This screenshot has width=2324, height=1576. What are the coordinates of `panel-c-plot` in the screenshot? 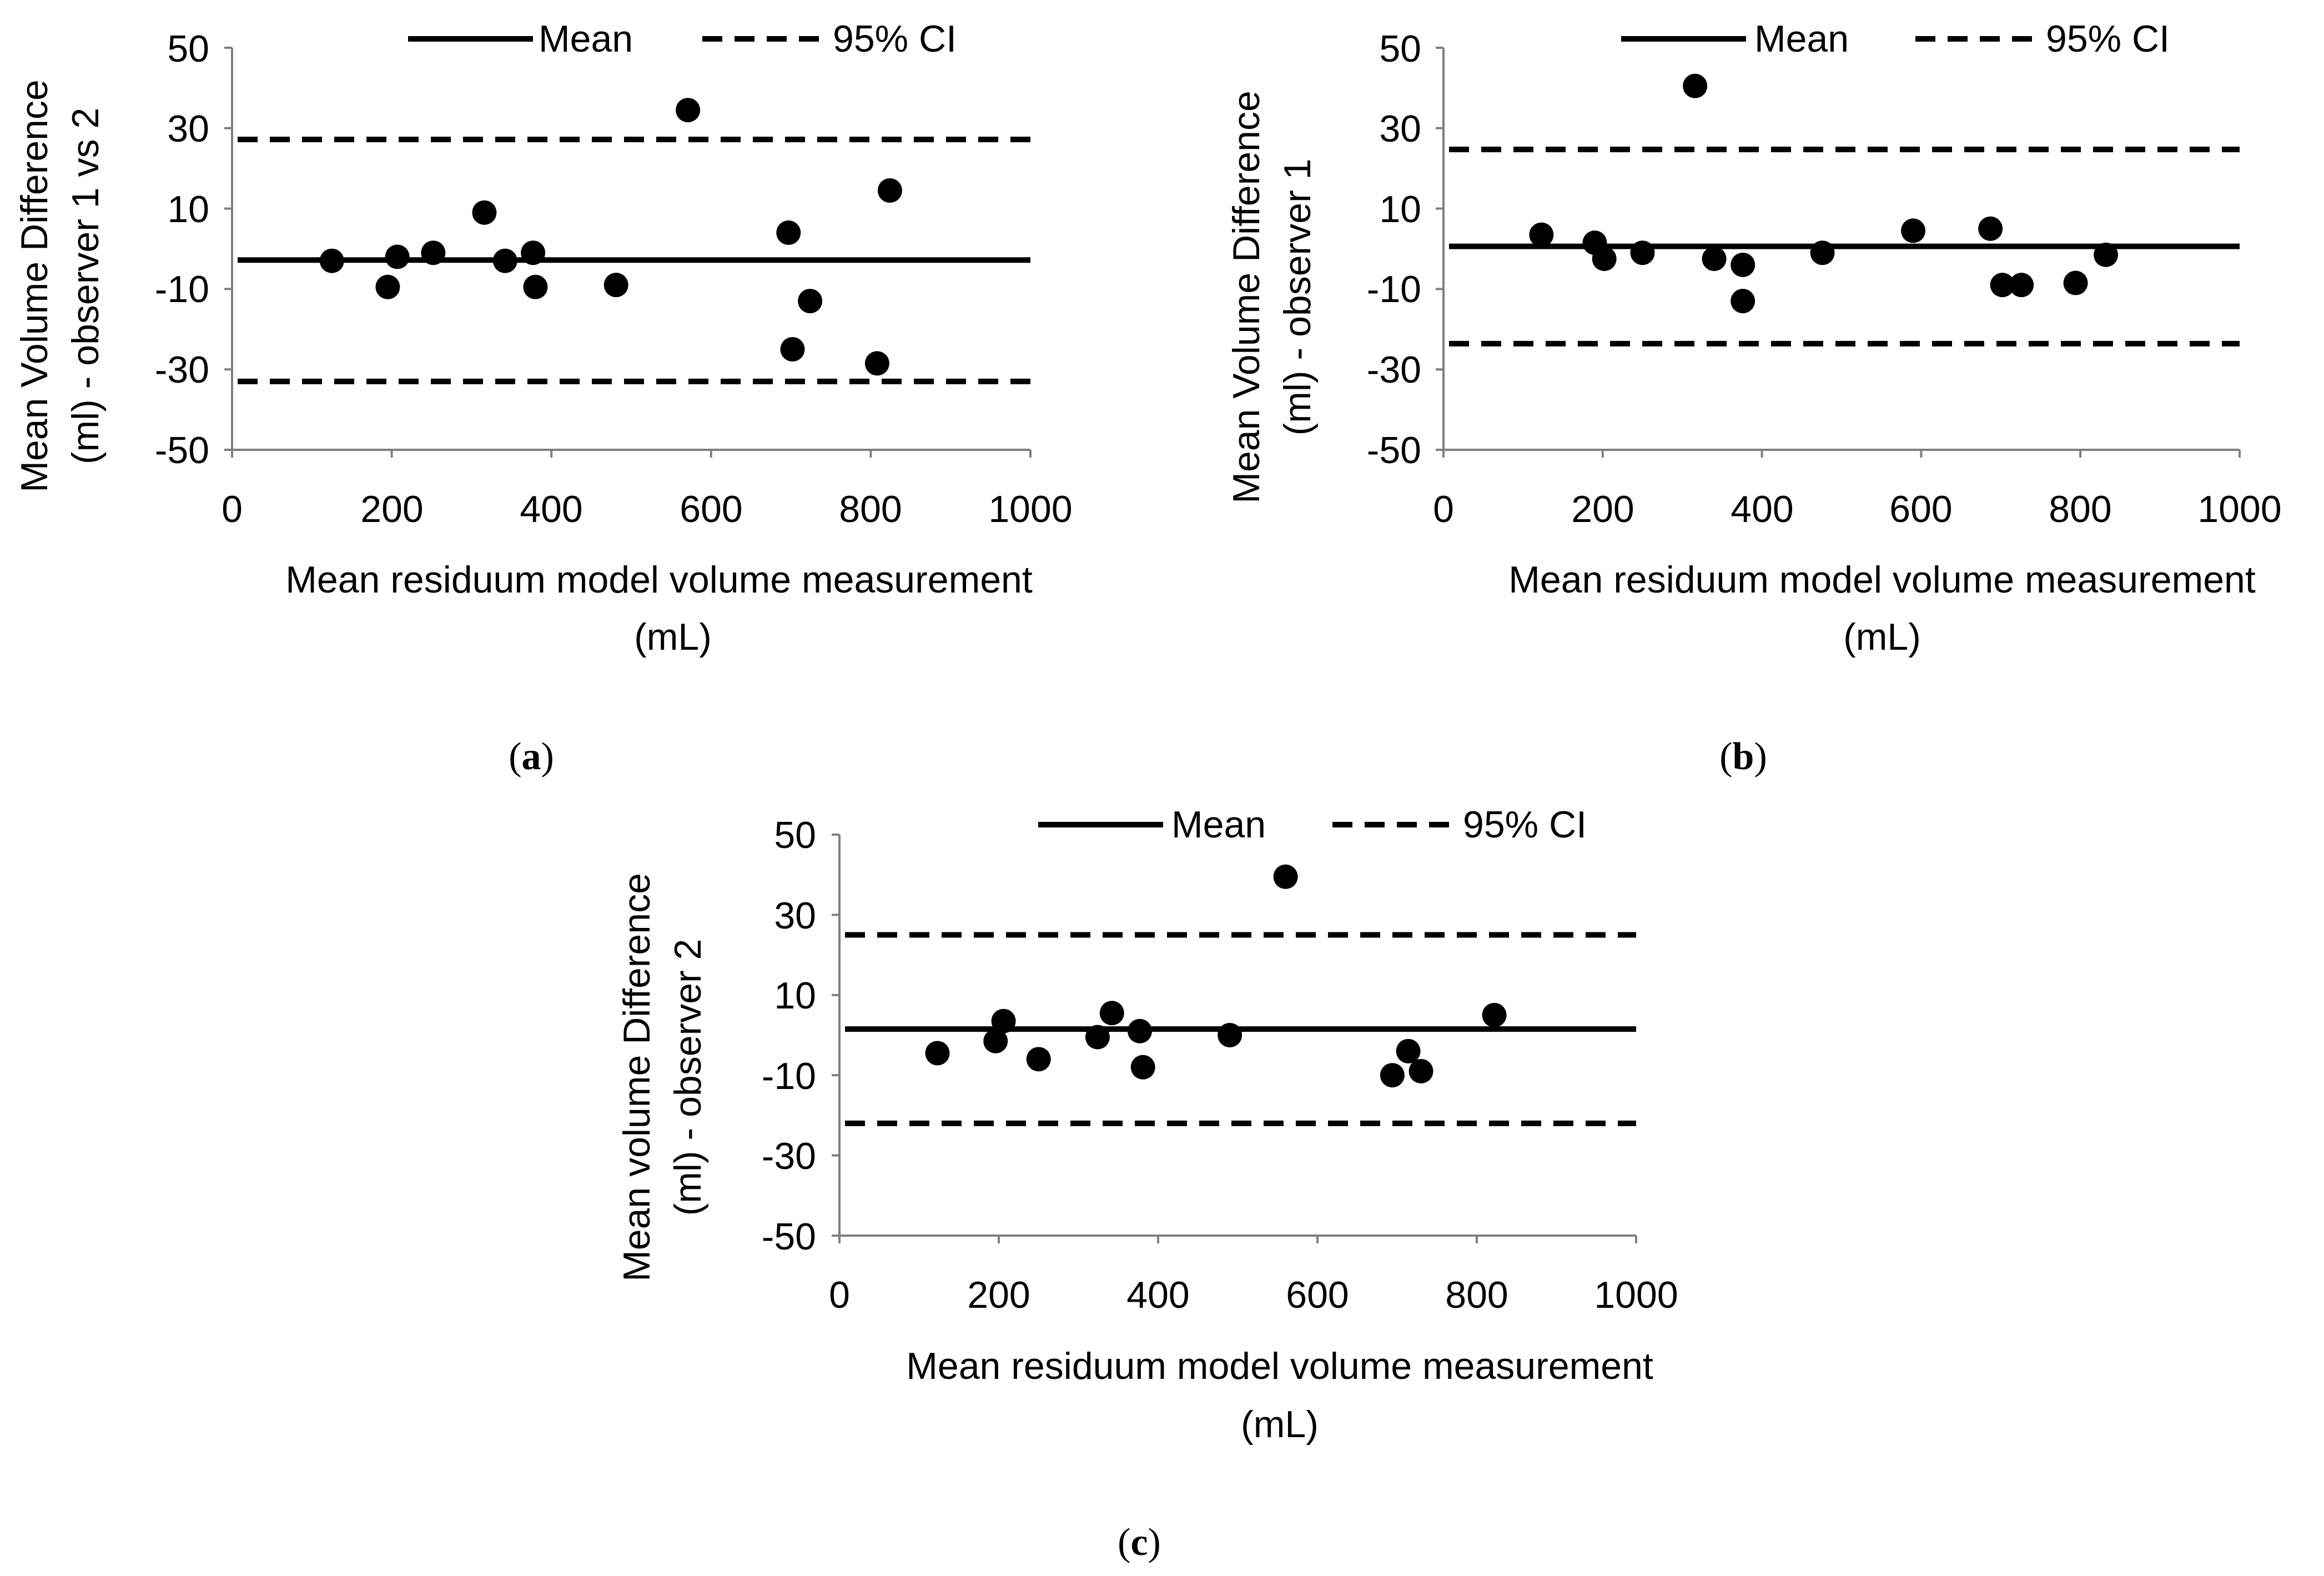 It's located at (1234, 1038).